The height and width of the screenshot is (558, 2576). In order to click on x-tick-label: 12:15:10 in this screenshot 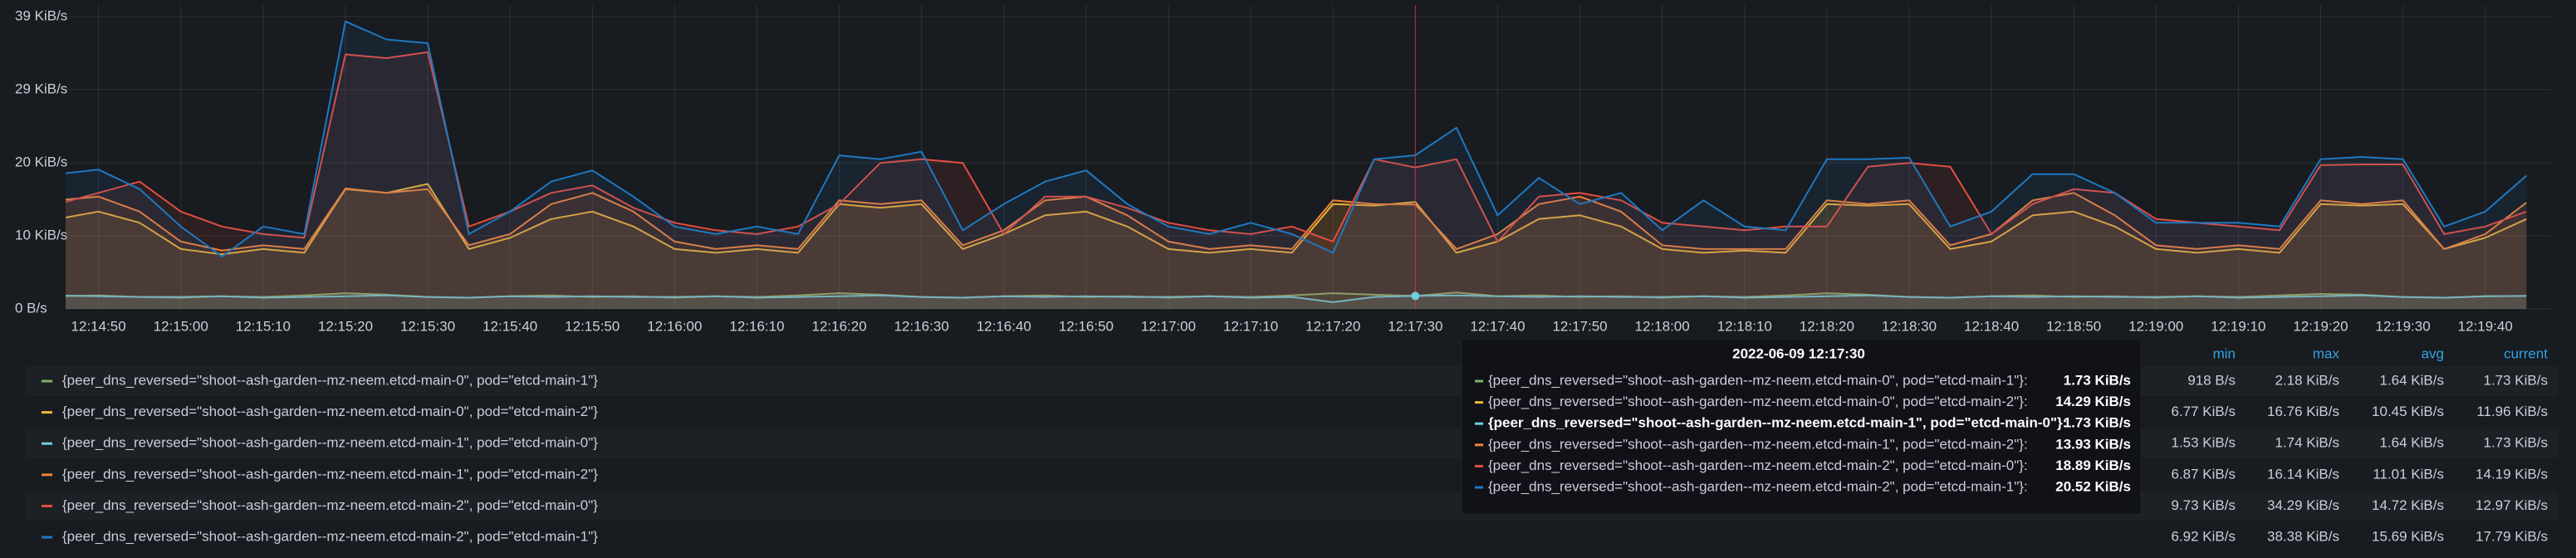, I will do `click(263, 326)`.